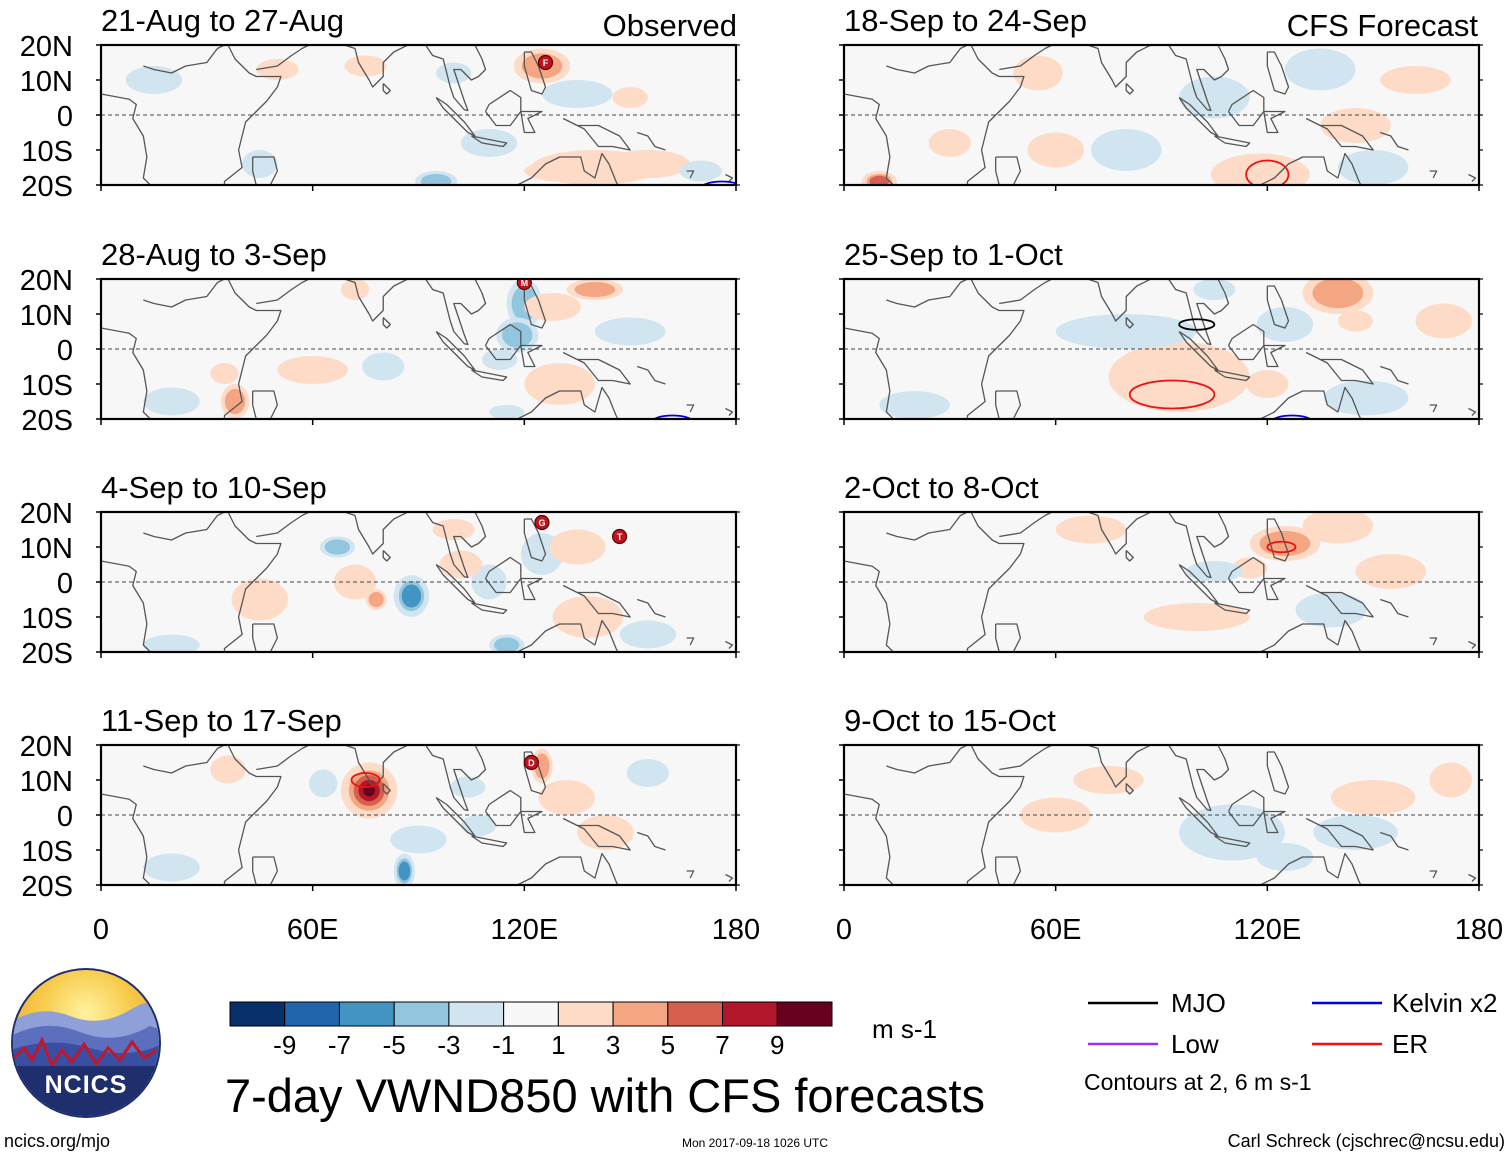  What do you see at coordinates (86, 1085) in the screenshot?
I see `logo-text: NCICS` at bounding box center [86, 1085].